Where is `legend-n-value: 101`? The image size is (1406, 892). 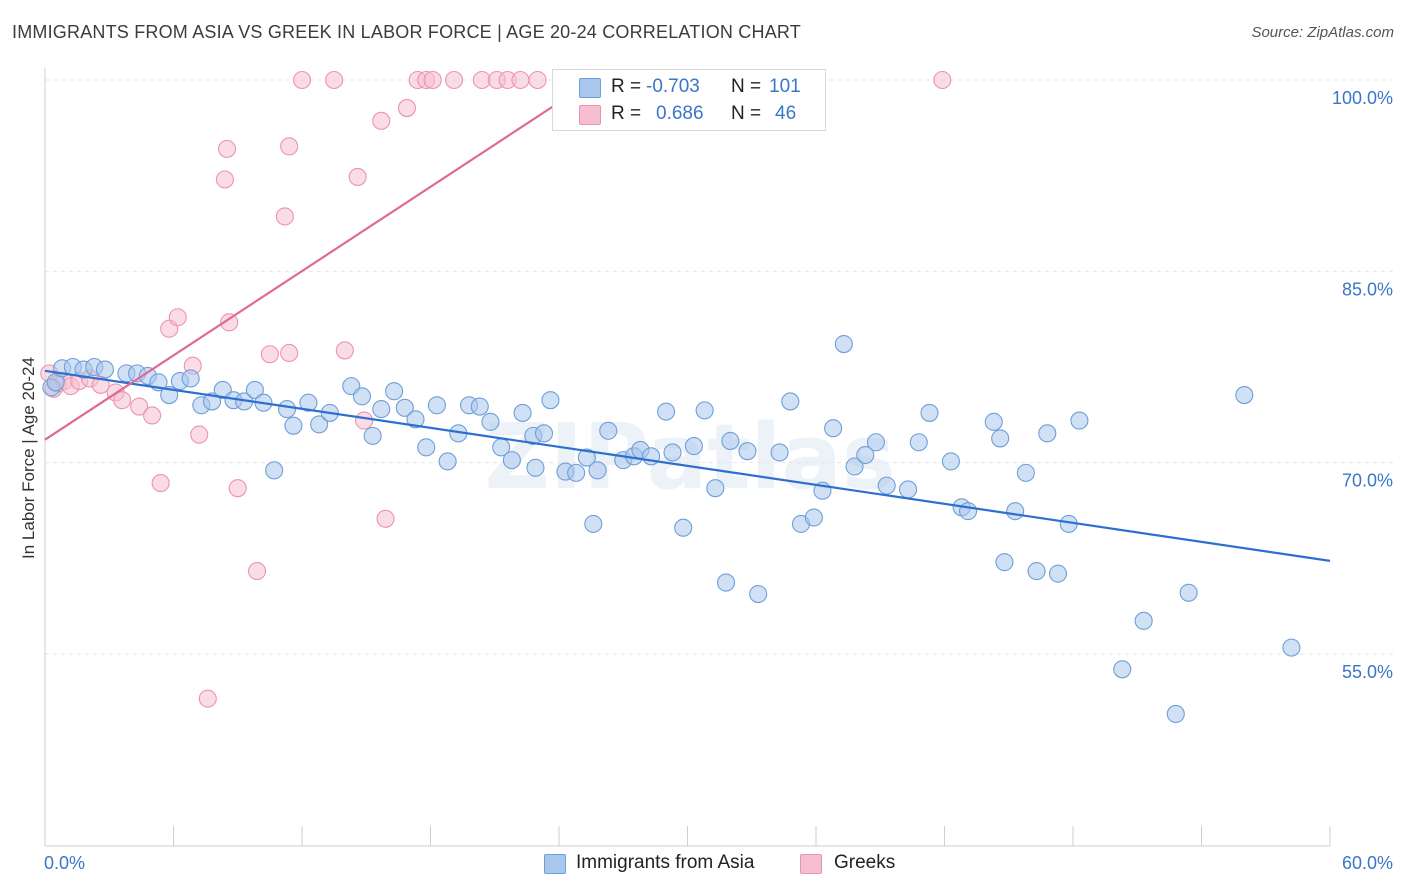
legend-n-value: 101 is located at coordinates (785, 86).